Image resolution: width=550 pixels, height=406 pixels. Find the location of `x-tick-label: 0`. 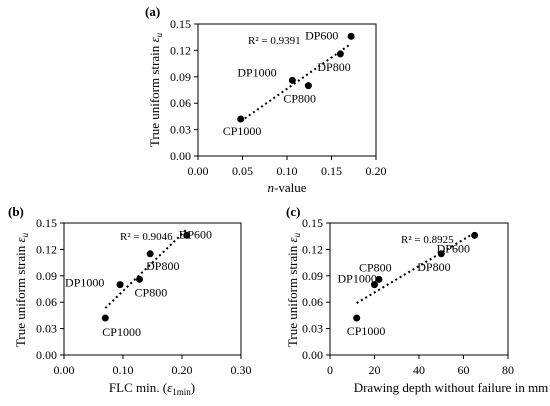

x-tick-label: 0 is located at coordinates (330, 370).